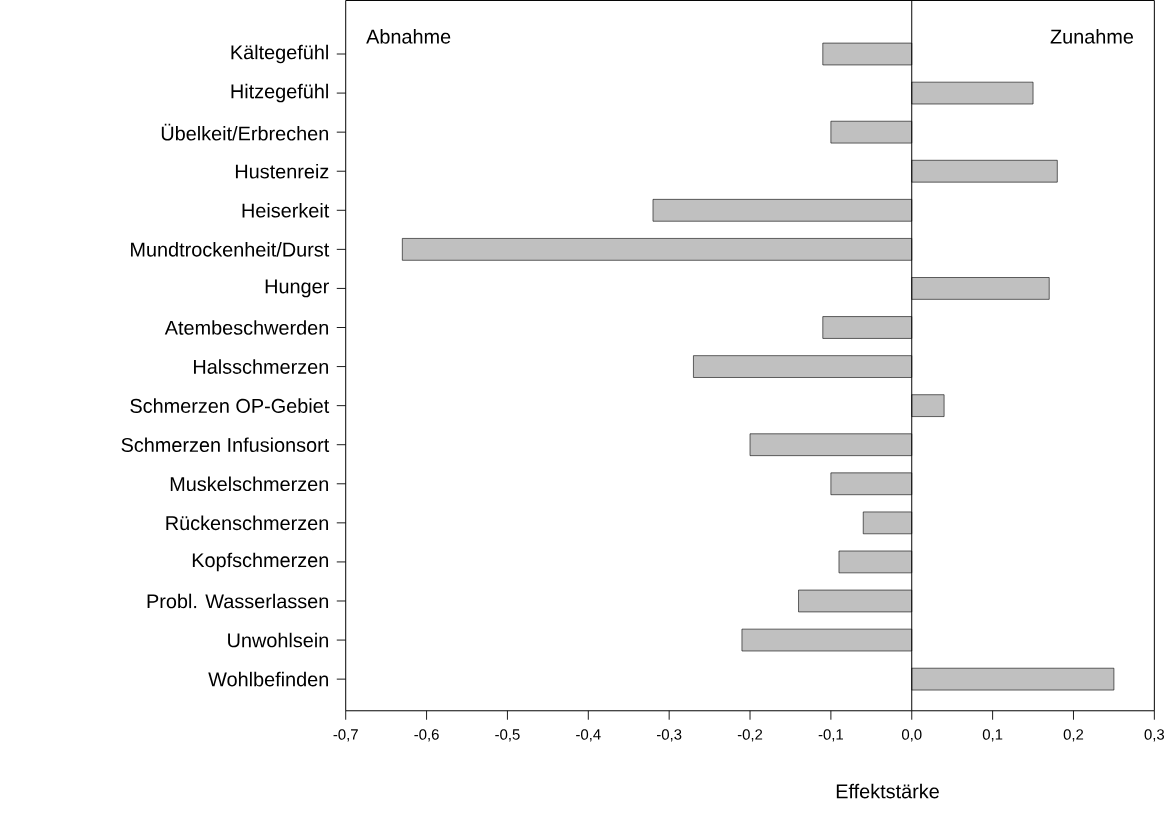 Image resolution: width=1168 pixels, height=816 pixels. Describe the element at coordinates (230, 405) in the screenshot. I see `y-tick-label: Schmerzen OP-Gebiet` at that location.